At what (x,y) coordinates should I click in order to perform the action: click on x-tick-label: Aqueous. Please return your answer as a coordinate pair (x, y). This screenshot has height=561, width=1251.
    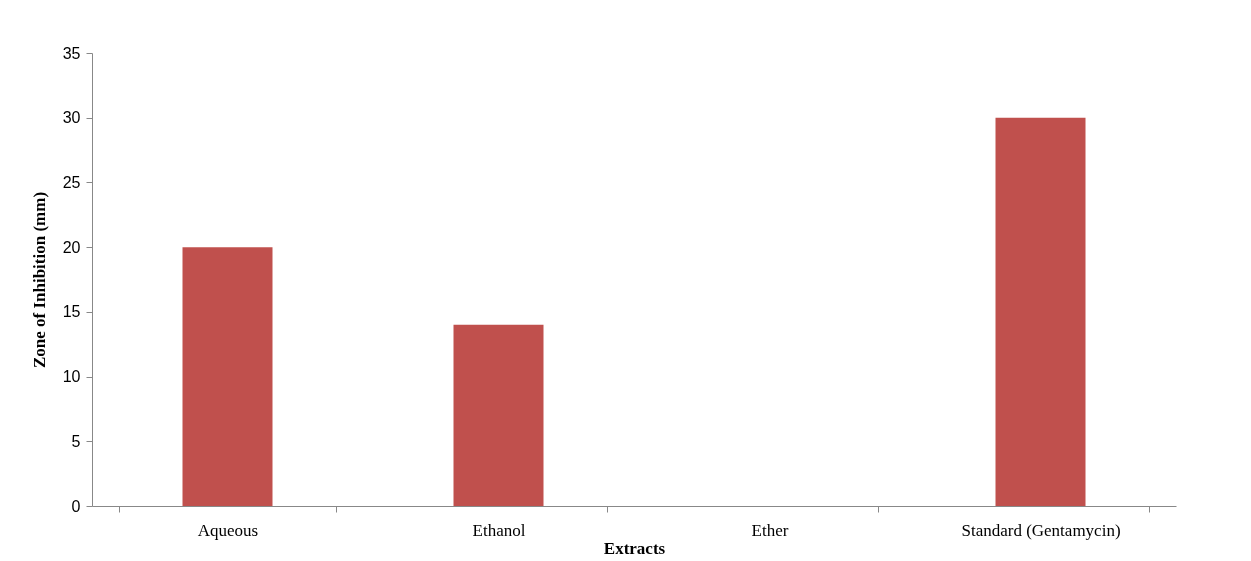
    Looking at the image, I should click on (228, 530).